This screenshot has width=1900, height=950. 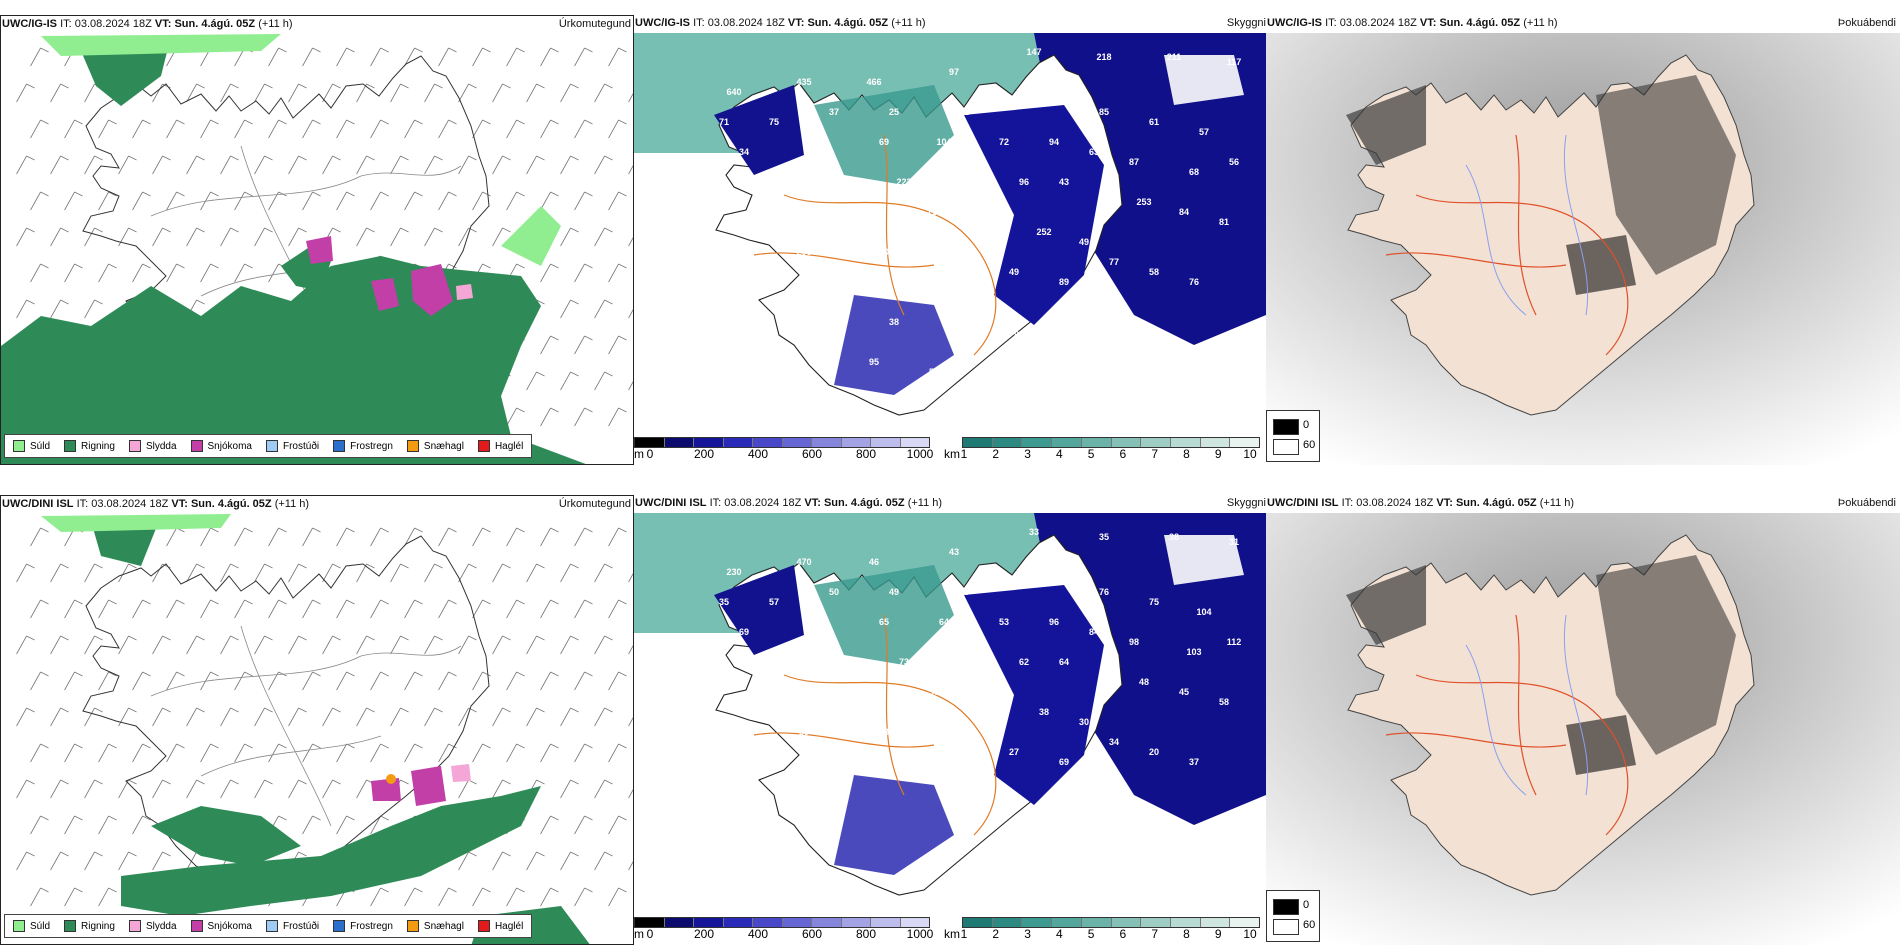 I want to click on cloud-base-value: 43, so click(x=884, y=732).